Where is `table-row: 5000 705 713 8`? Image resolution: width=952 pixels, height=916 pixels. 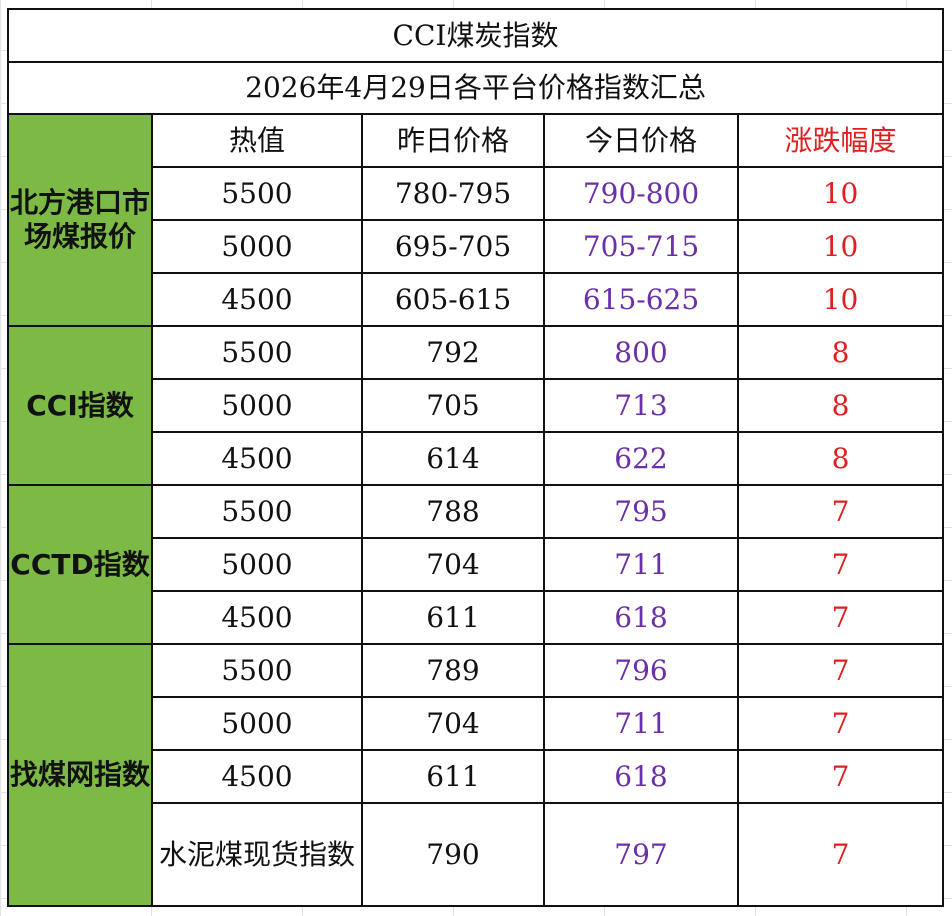
table-row: 5000 705 713 8 is located at coordinates (476, 405).